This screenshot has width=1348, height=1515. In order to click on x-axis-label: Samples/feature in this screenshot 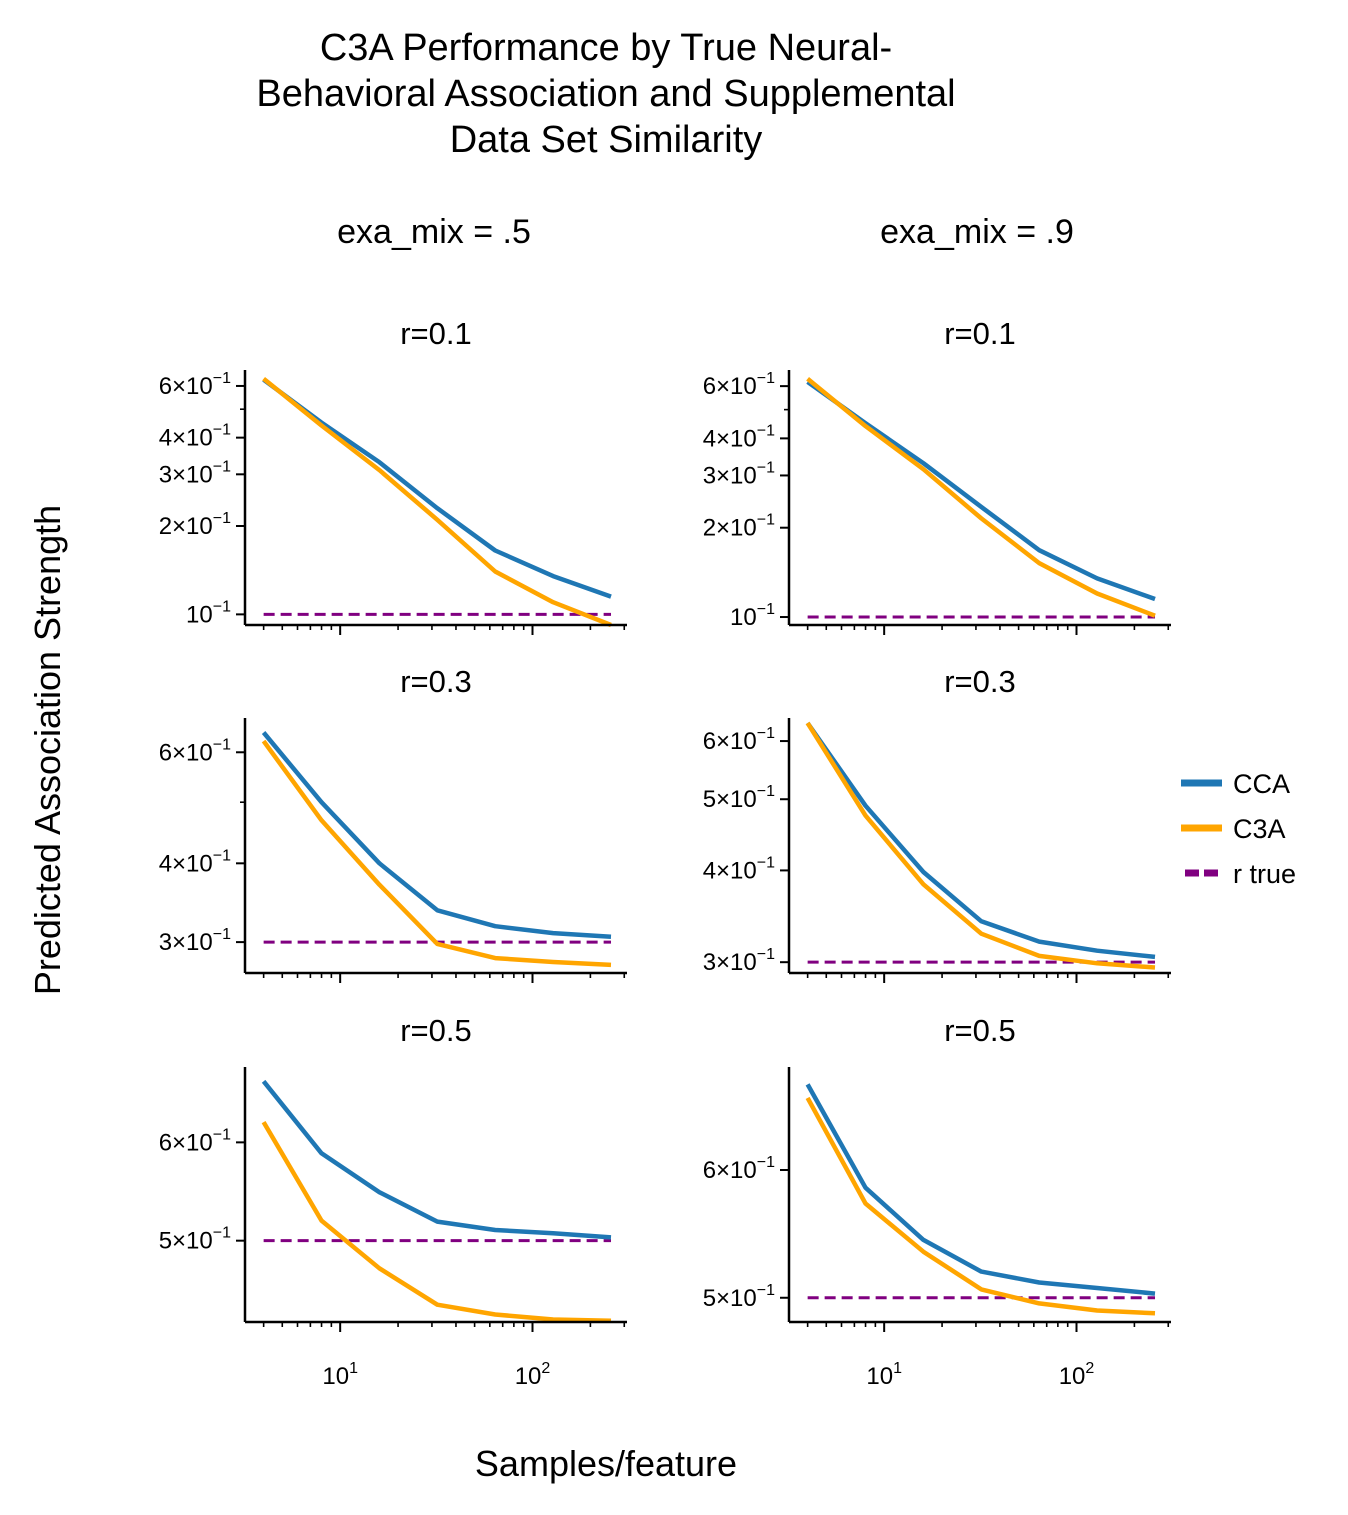, I will do `click(606, 1463)`.